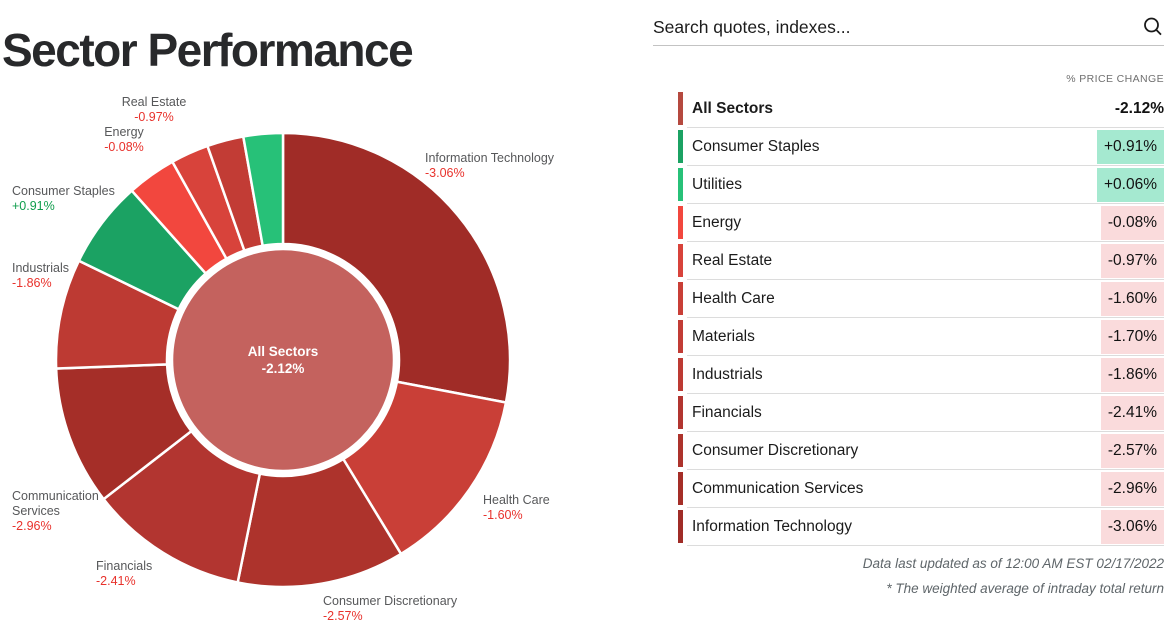  What do you see at coordinates (921, 413) in the screenshot?
I see `table-row-financials: Financials -2.41%` at bounding box center [921, 413].